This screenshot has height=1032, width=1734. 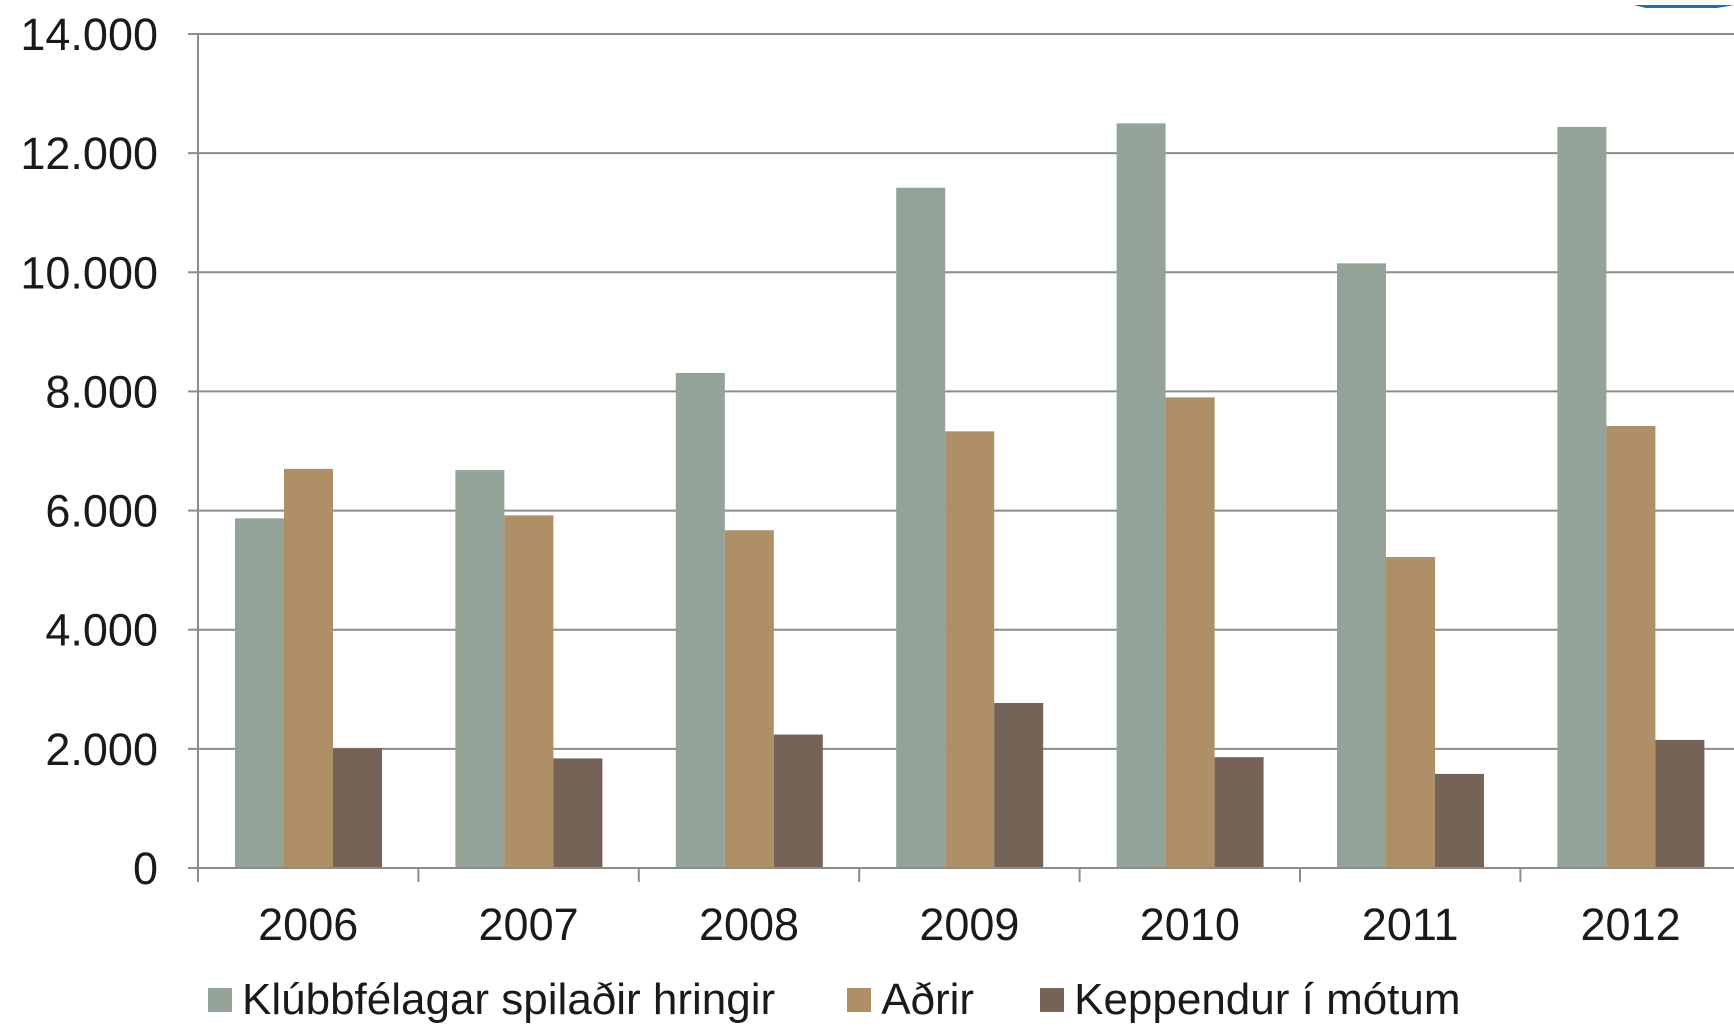 I want to click on y-tick-label: 4.000, so click(x=101, y=630).